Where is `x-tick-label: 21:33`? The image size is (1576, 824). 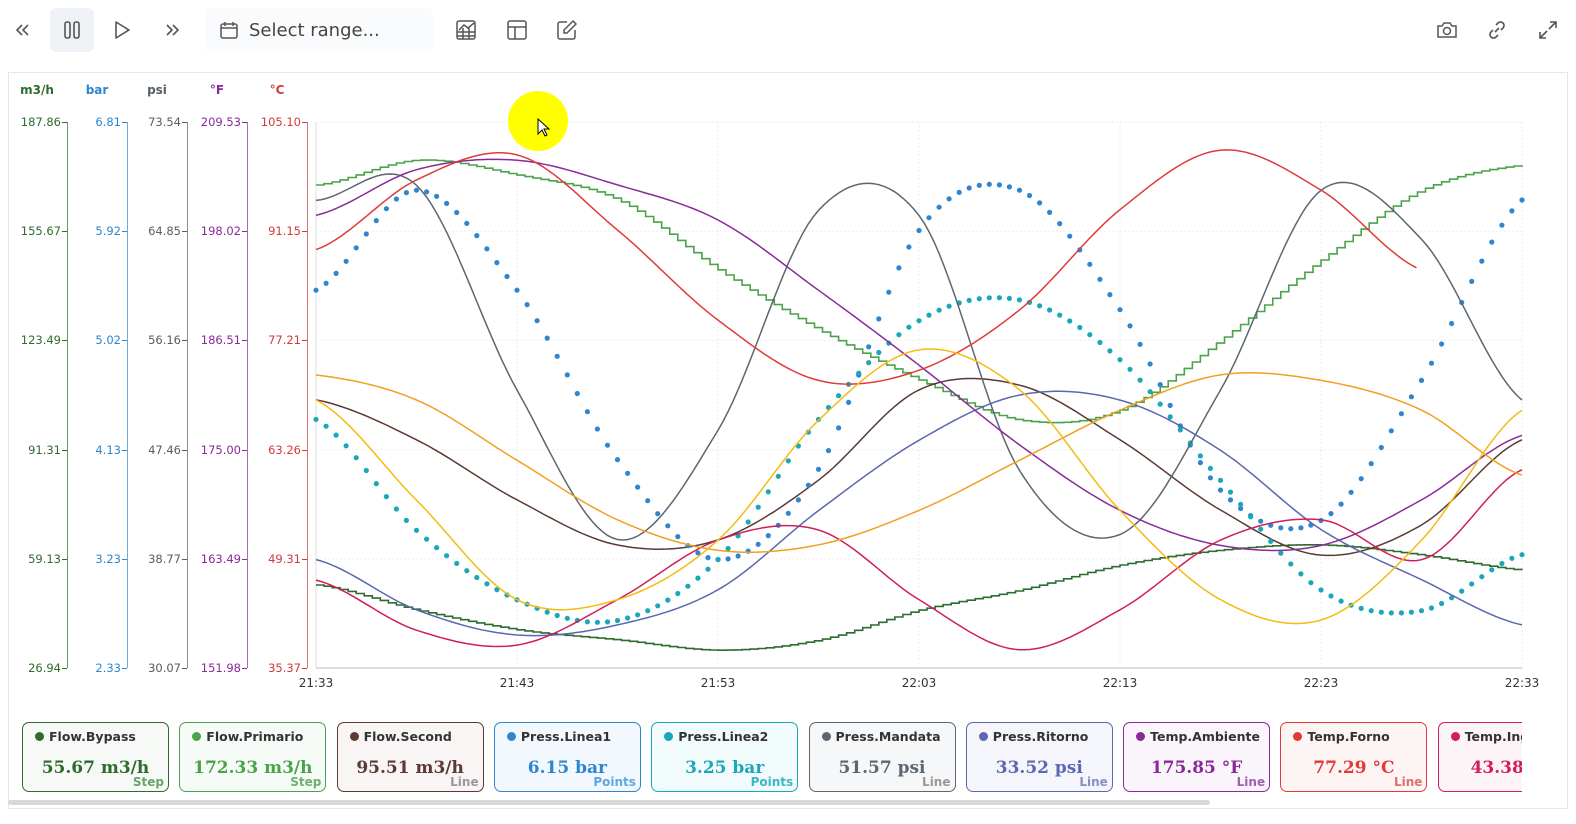
x-tick-label: 21:33 is located at coordinates (316, 683).